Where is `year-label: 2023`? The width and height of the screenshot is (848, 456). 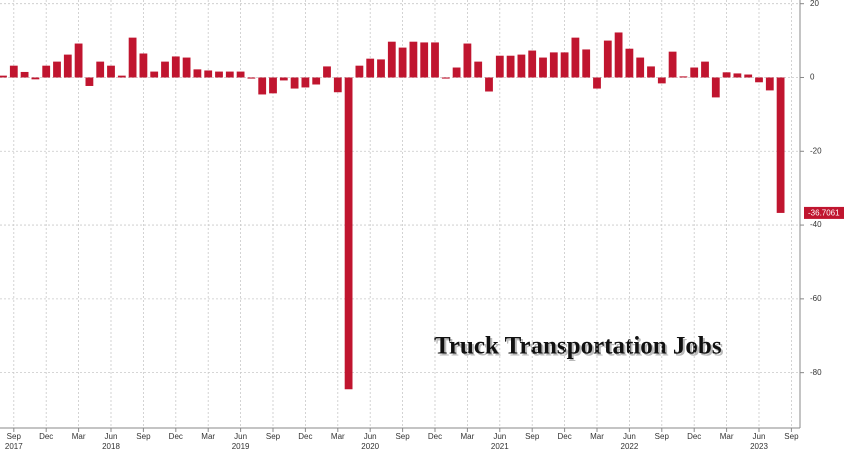
year-label: 2023 is located at coordinates (759, 446).